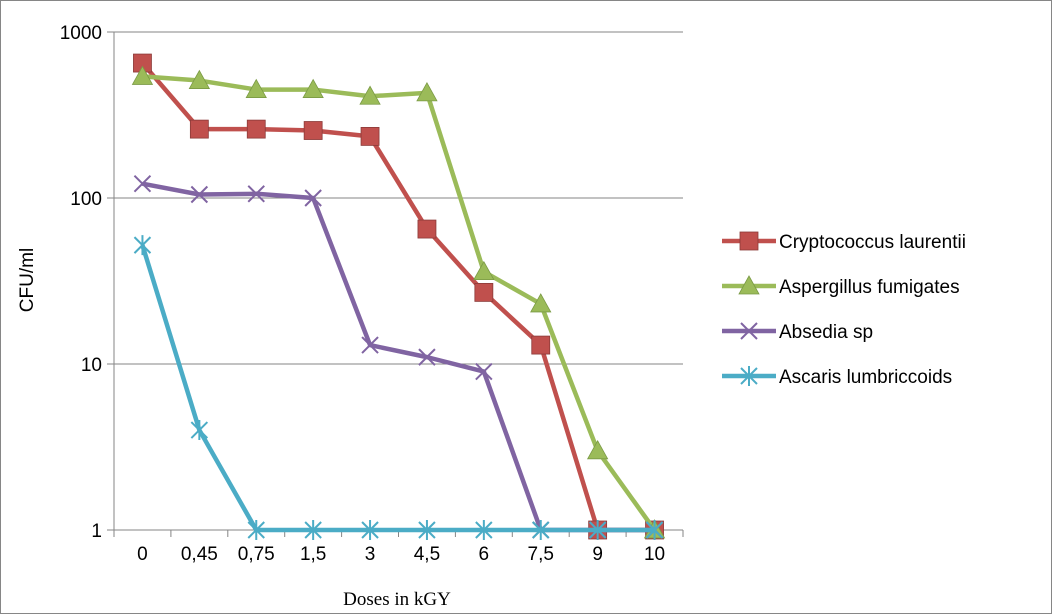 This screenshot has height=614, width=1052. Describe the element at coordinates (81, 33) in the screenshot. I see `y-tick-label: 1000` at that location.